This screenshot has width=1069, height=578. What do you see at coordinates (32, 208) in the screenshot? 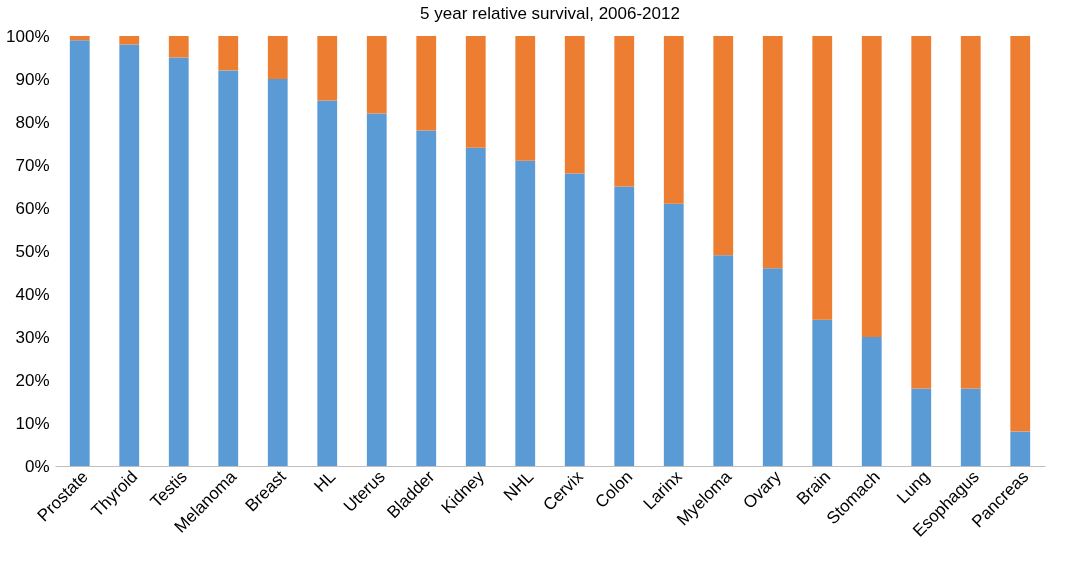
I see `y-tick-label: 60%` at bounding box center [32, 208].